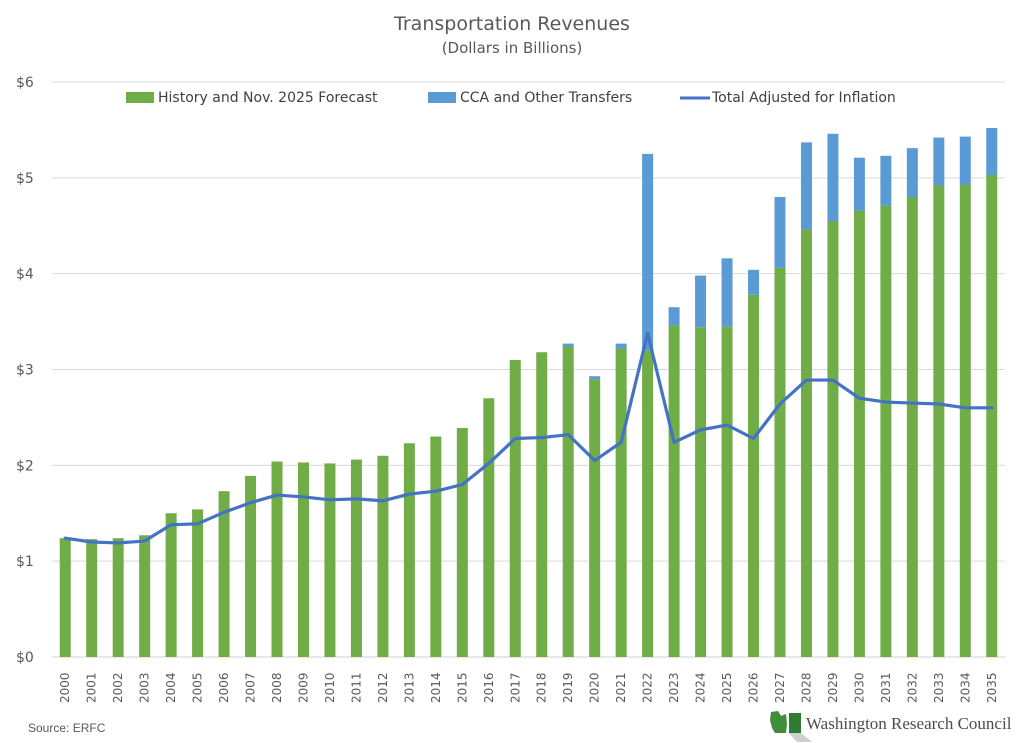 This screenshot has height=743, width=1024. I want to click on x-tick-label: 2001, so click(92, 687).